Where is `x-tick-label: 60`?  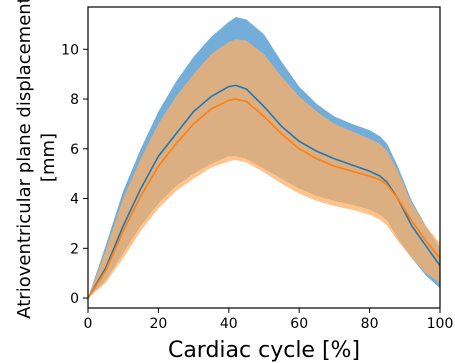 x-tick-label: 60 is located at coordinates (299, 324).